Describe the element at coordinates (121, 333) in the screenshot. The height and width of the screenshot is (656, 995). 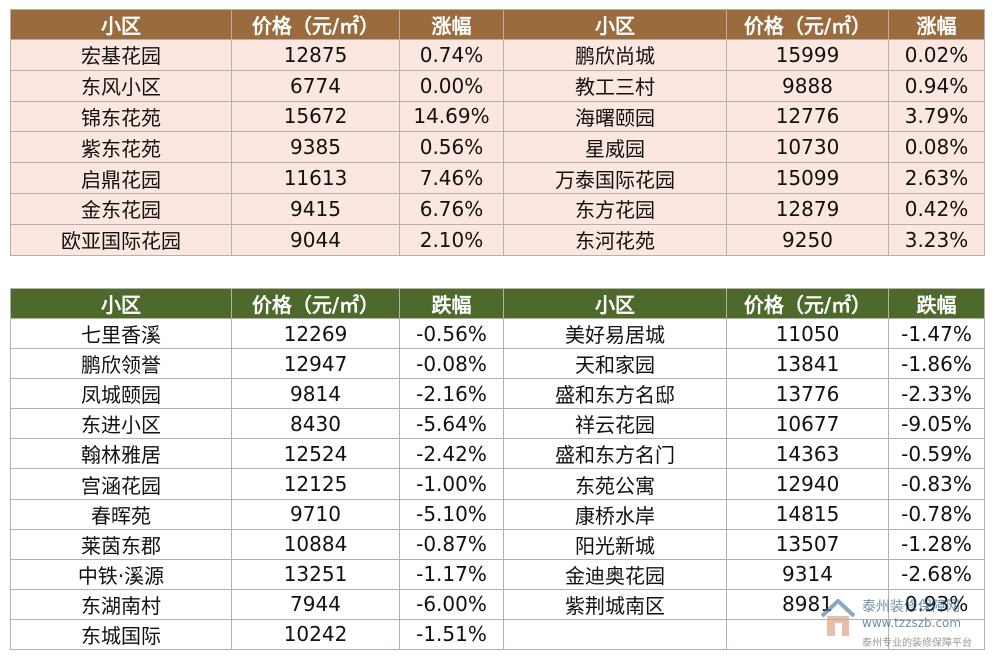
I see `fall-cell-name-1: 七里香溪` at that location.